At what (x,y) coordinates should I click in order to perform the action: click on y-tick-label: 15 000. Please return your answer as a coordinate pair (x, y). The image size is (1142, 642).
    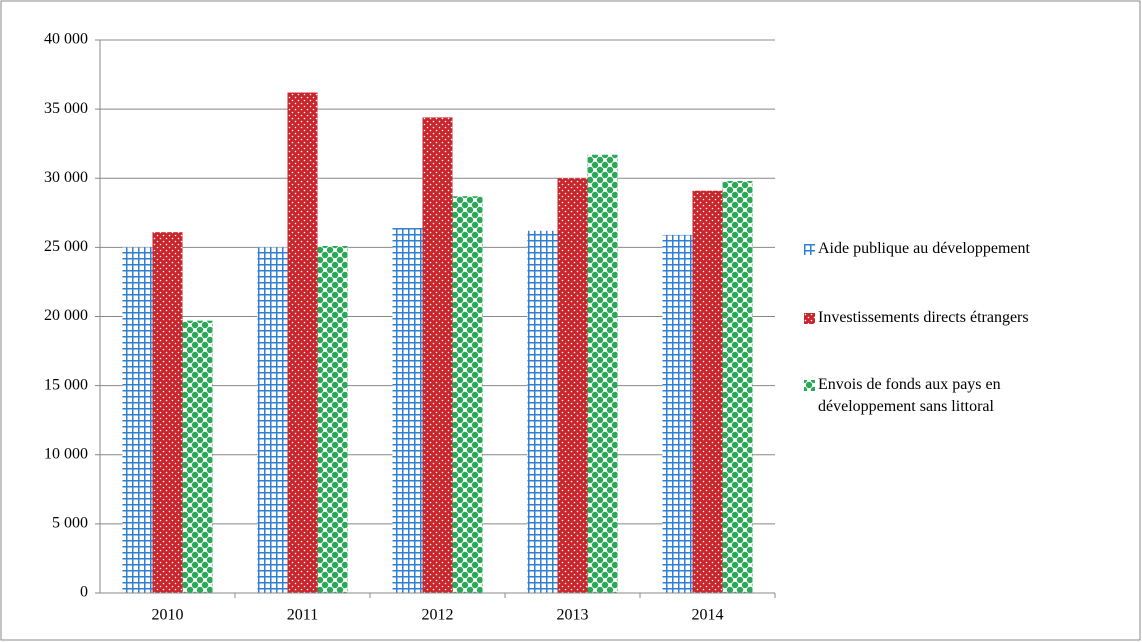
    Looking at the image, I should click on (66, 384).